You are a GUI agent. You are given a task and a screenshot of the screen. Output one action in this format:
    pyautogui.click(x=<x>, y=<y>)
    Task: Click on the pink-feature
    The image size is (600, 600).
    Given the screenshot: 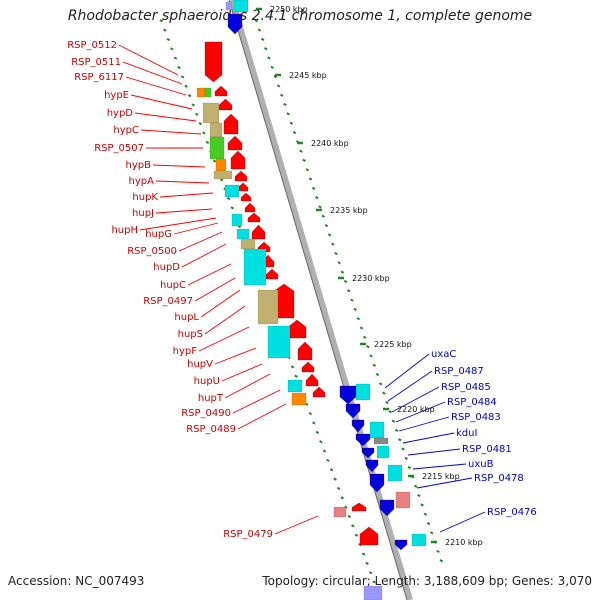 What is the action you would take?
    pyautogui.click(x=403, y=500)
    